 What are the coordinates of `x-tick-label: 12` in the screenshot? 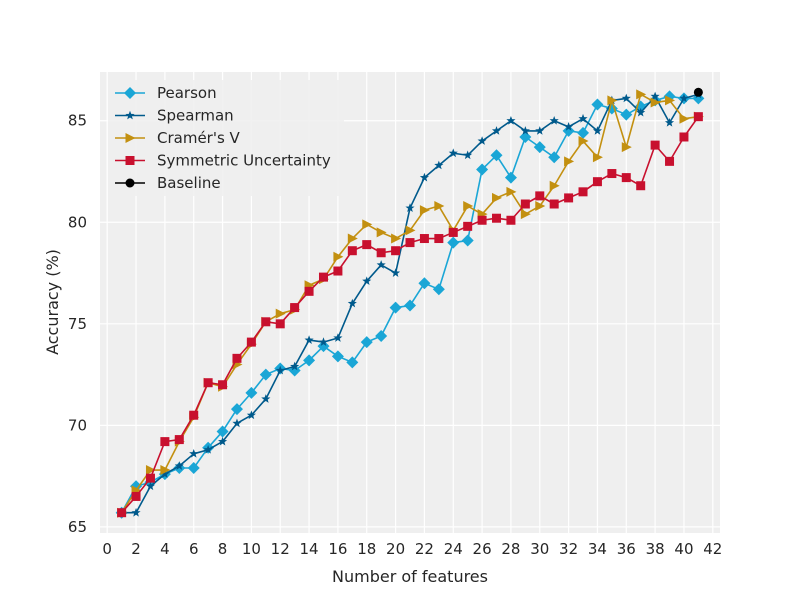 It's located at (280, 549).